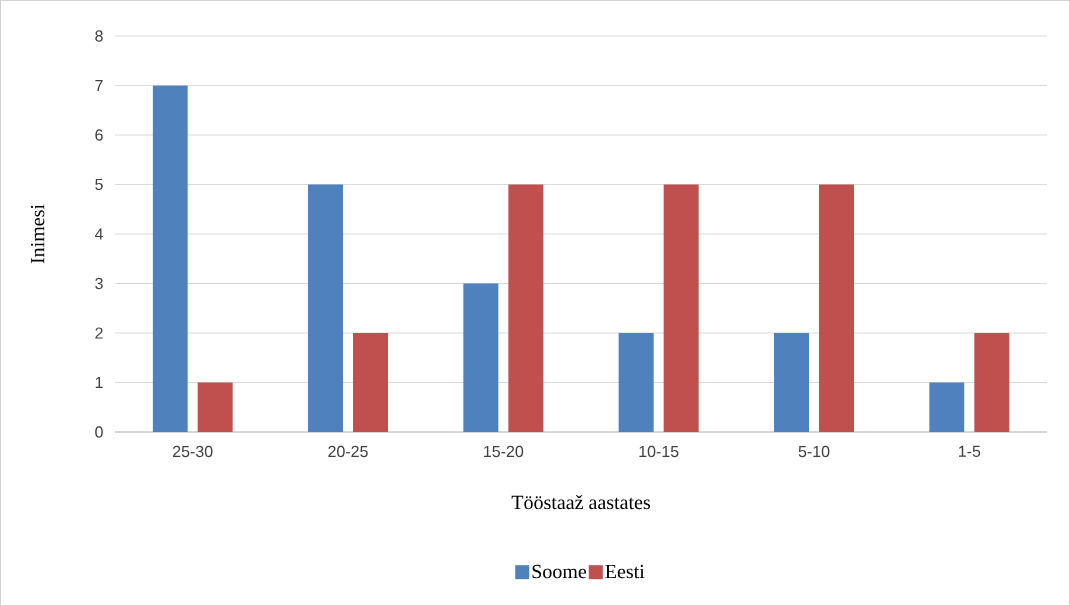 The image size is (1070, 606). I want to click on x-tick-label: 25-30, so click(193, 451).